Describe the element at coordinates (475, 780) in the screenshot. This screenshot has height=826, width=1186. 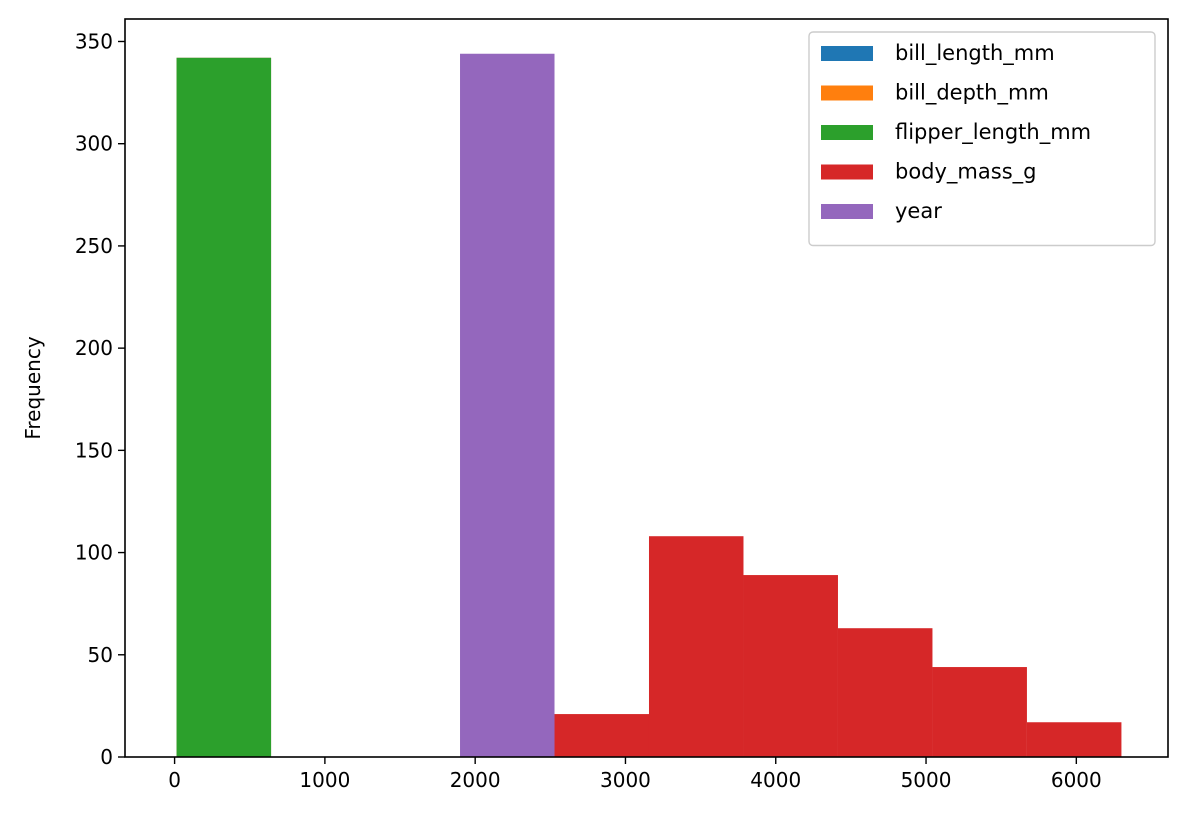
I see `x-tick-label-2000: 2000` at that location.